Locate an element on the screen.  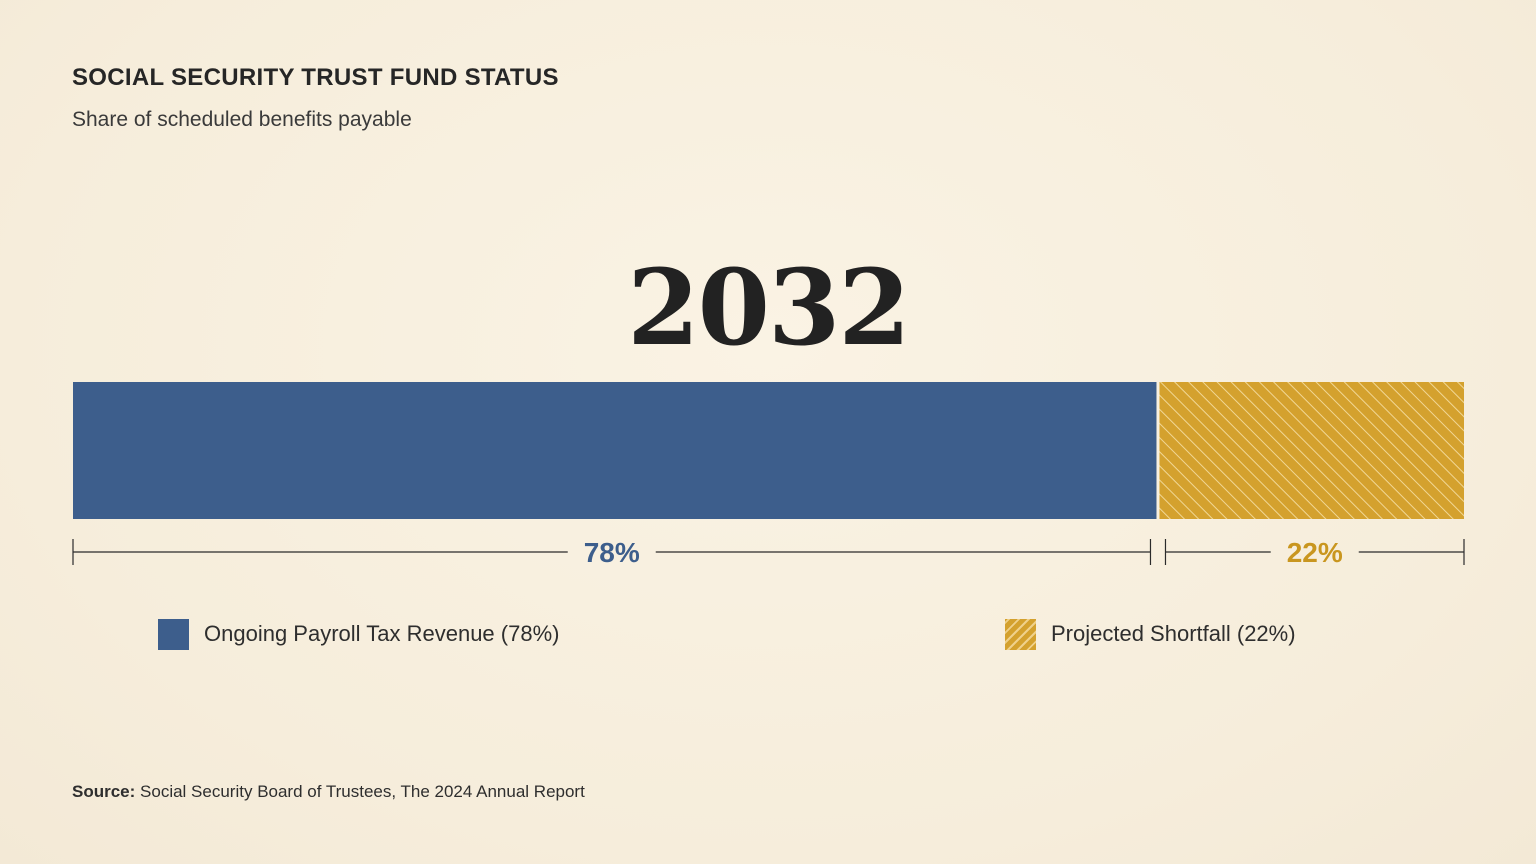
legend-item-shortfall: Projected Shortfall (22%) is located at coordinates (1150, 634).